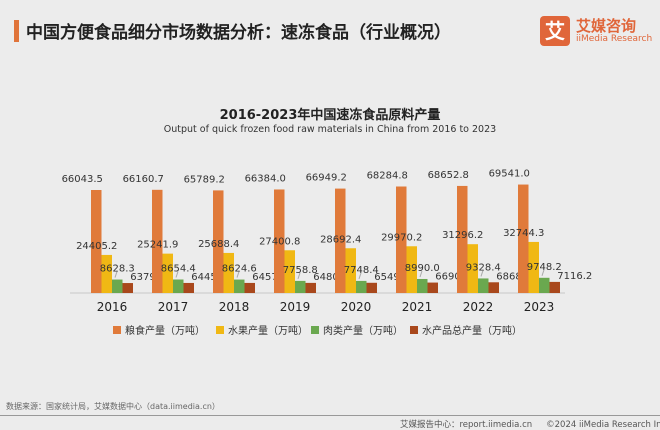 This screenshot has height=430, width=660. What do you see at coordinates (330, 415) in the screenshot?
I see `footer-divider` at bounding box center [330, 415].